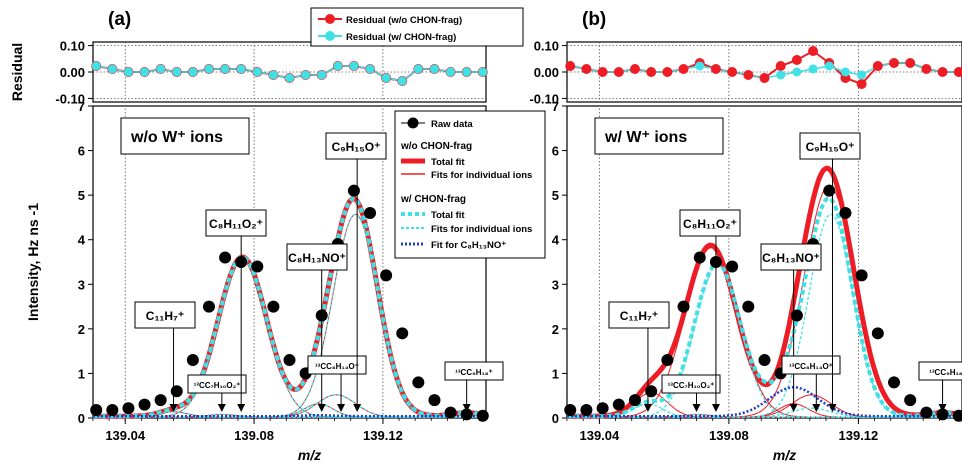  I want to click on fit-individual-w, so click(764, 341).